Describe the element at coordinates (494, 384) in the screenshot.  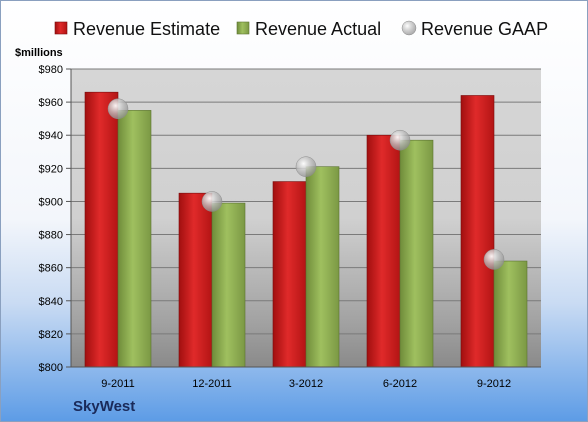
I see `x-tick-label: 9-2012` at that location.